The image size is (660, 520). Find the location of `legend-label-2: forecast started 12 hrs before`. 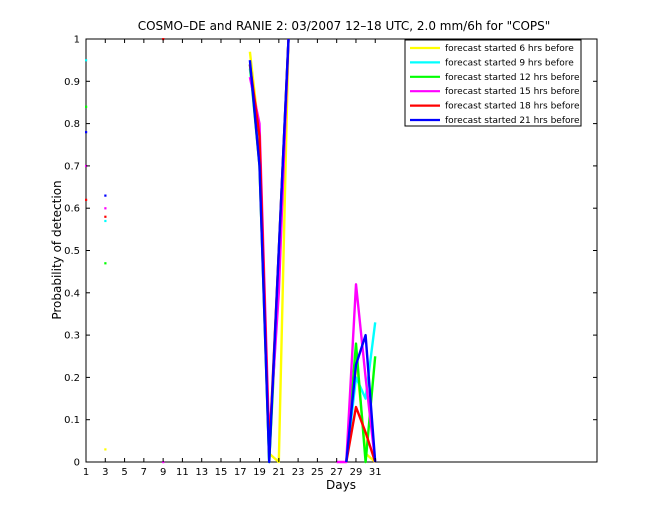

legend-label-2: forecast started 12 hrs before is located at coordinates (512, 78).